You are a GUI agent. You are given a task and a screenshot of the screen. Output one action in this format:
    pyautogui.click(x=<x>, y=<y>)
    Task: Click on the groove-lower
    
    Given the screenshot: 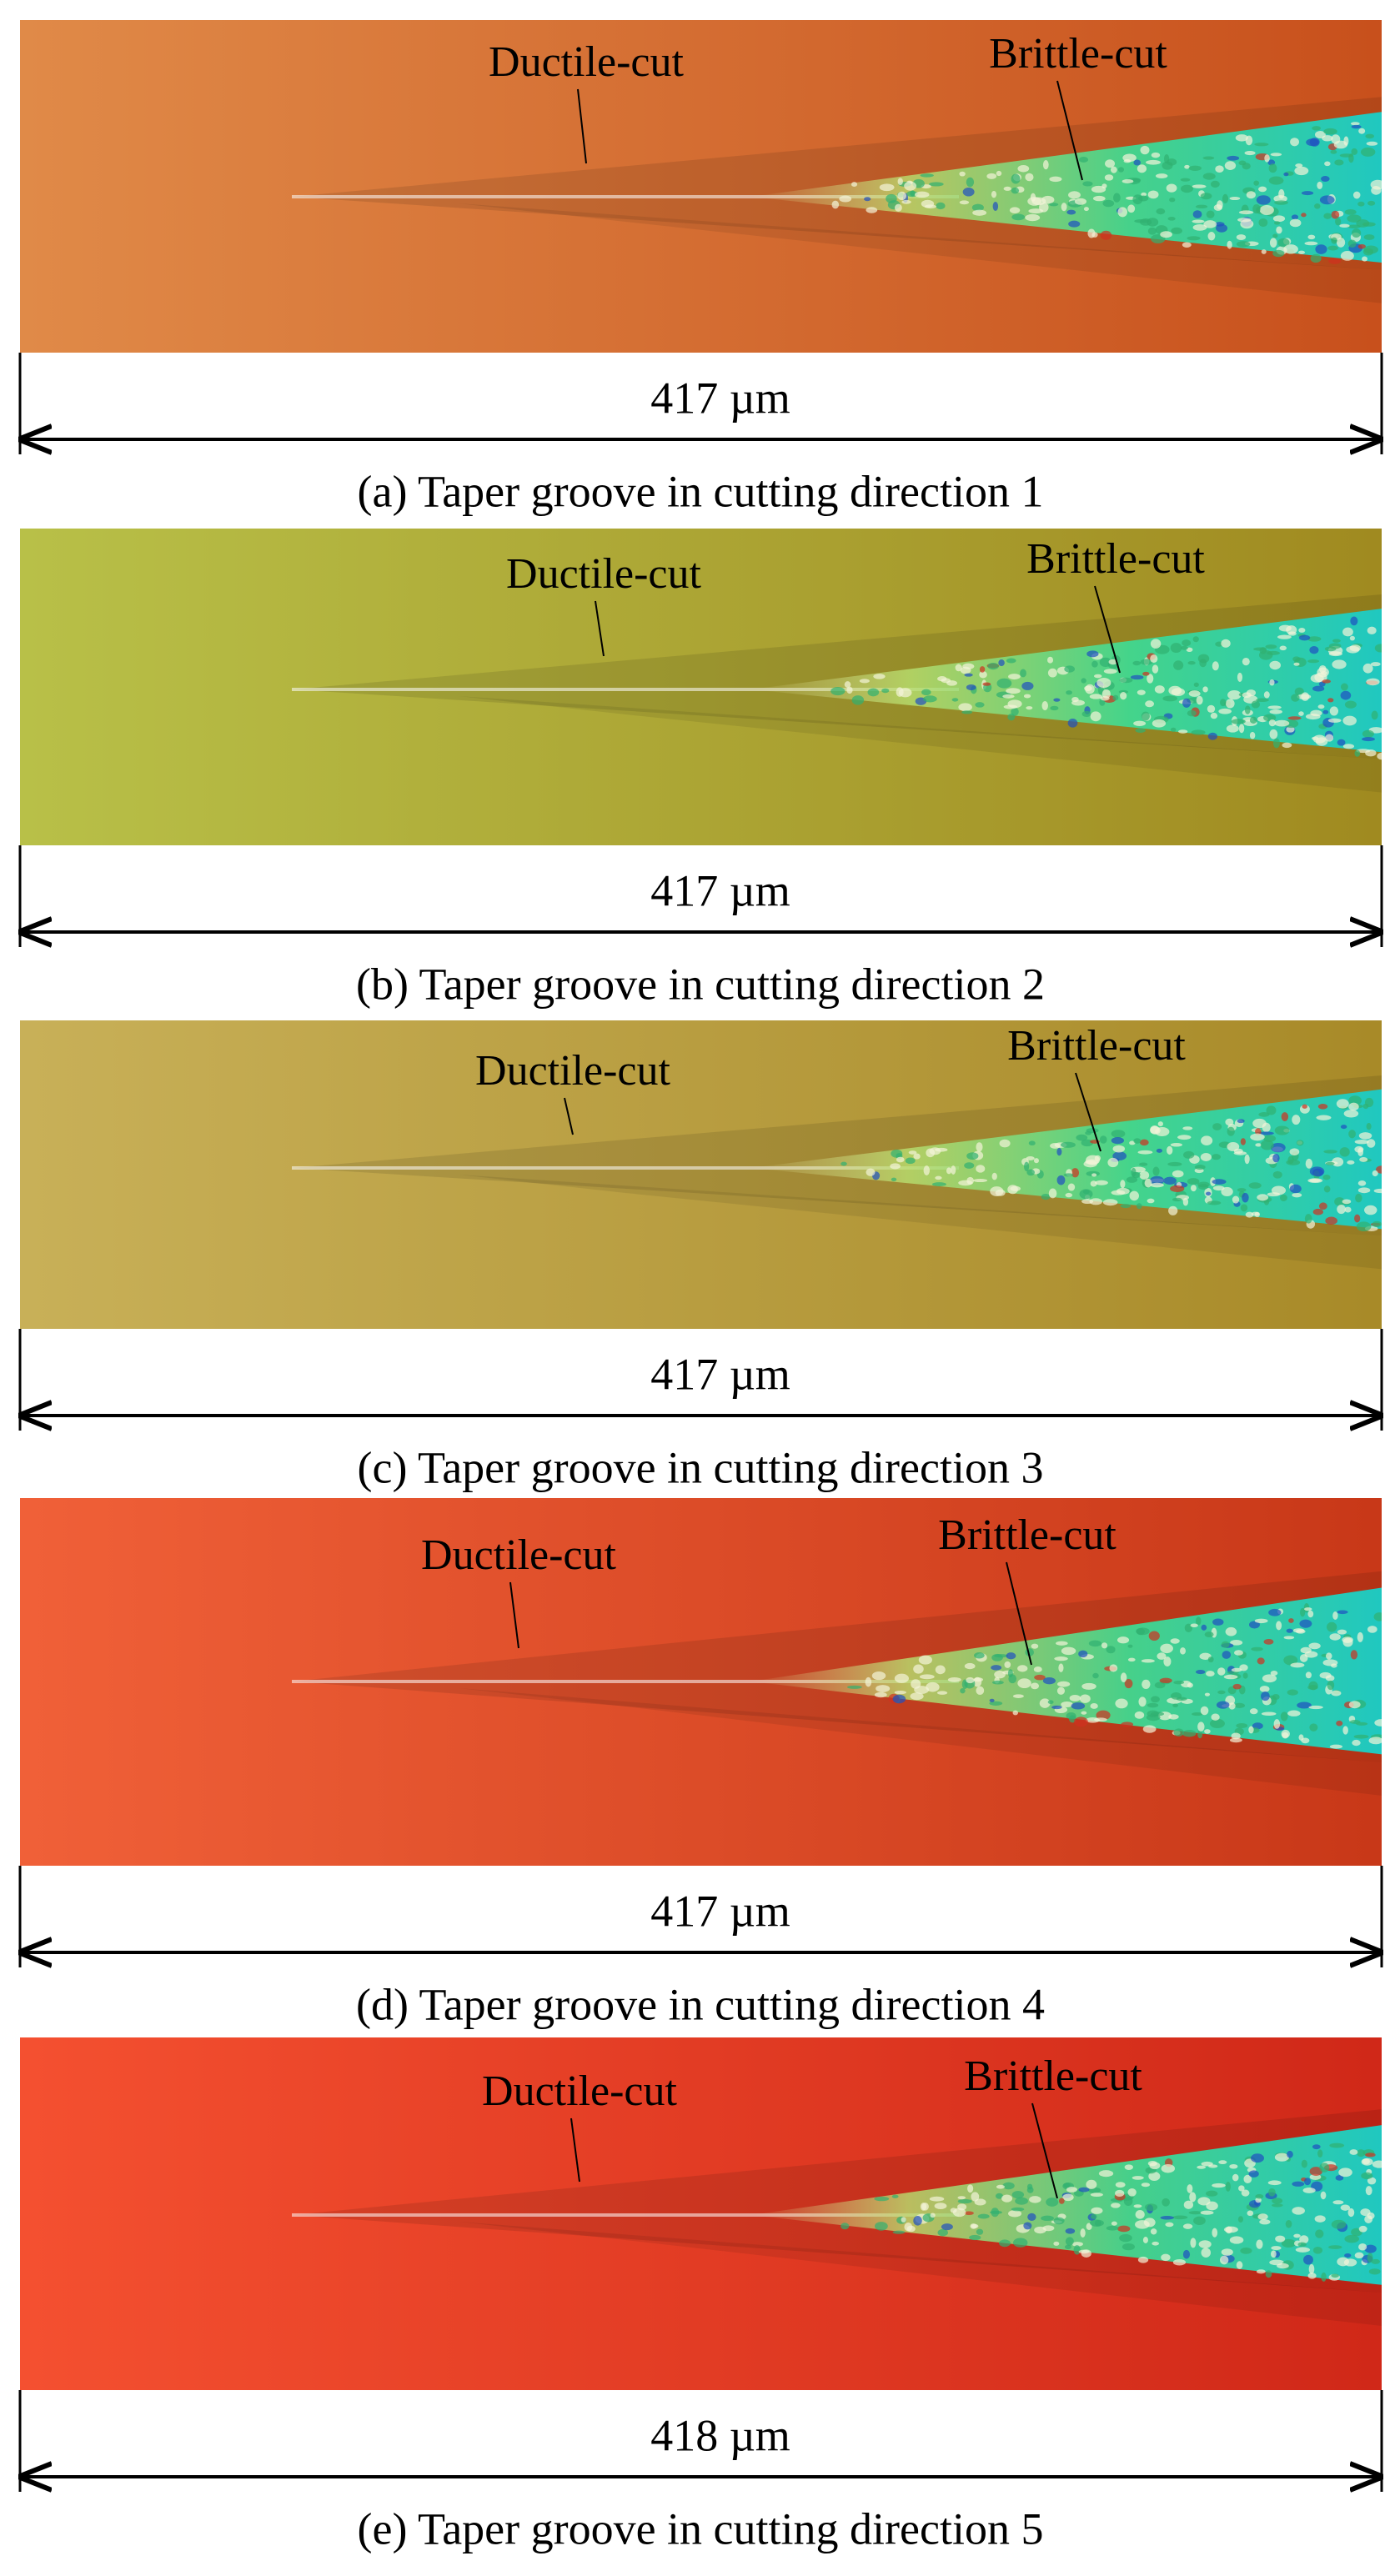 What is the action you would take?
    pyautogui.click(x=921, y=744)
    